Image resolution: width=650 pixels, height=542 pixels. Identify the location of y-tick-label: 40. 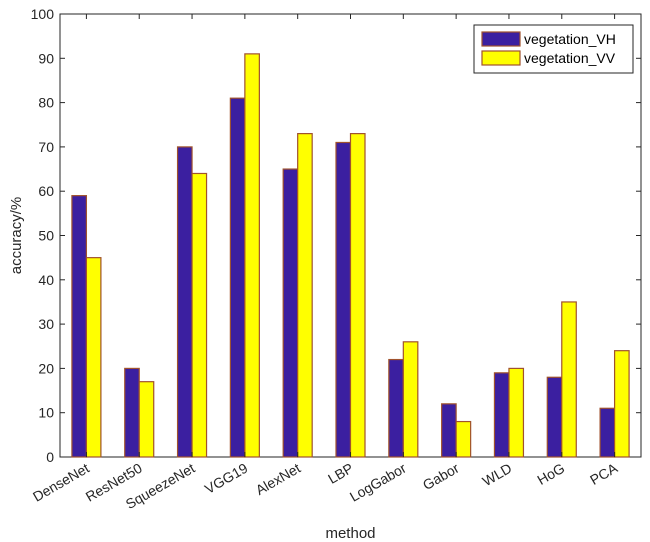
(46, 280).